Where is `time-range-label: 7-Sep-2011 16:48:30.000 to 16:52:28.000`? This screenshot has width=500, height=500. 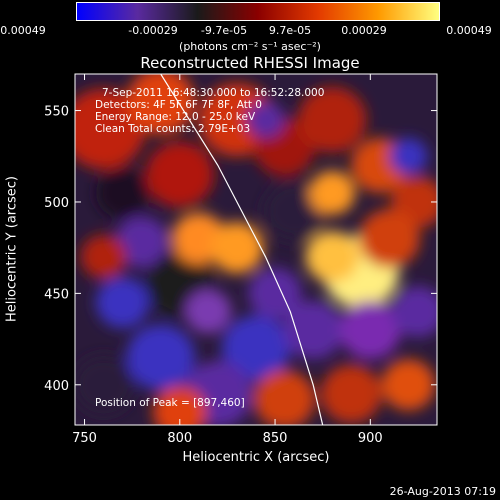
time-range-label: 7-Sep-2011 16:48:30.000 to 16:52:28.000 is located at coordinates (213, 93).